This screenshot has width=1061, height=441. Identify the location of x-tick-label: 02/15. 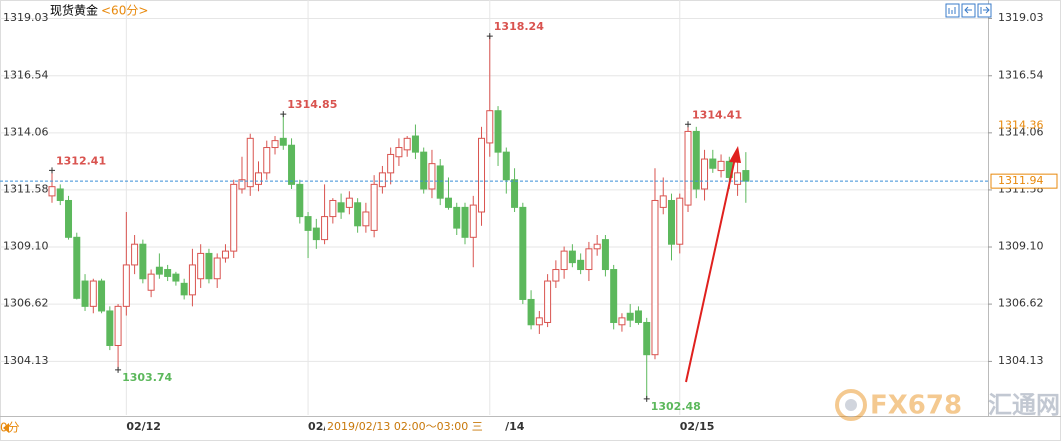
(697, 426).